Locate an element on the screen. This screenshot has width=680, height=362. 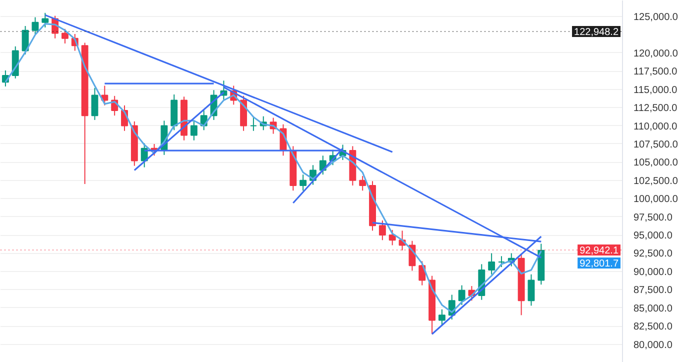
y-tick-label: 102,500.0 is located at coordinates (656, 181).